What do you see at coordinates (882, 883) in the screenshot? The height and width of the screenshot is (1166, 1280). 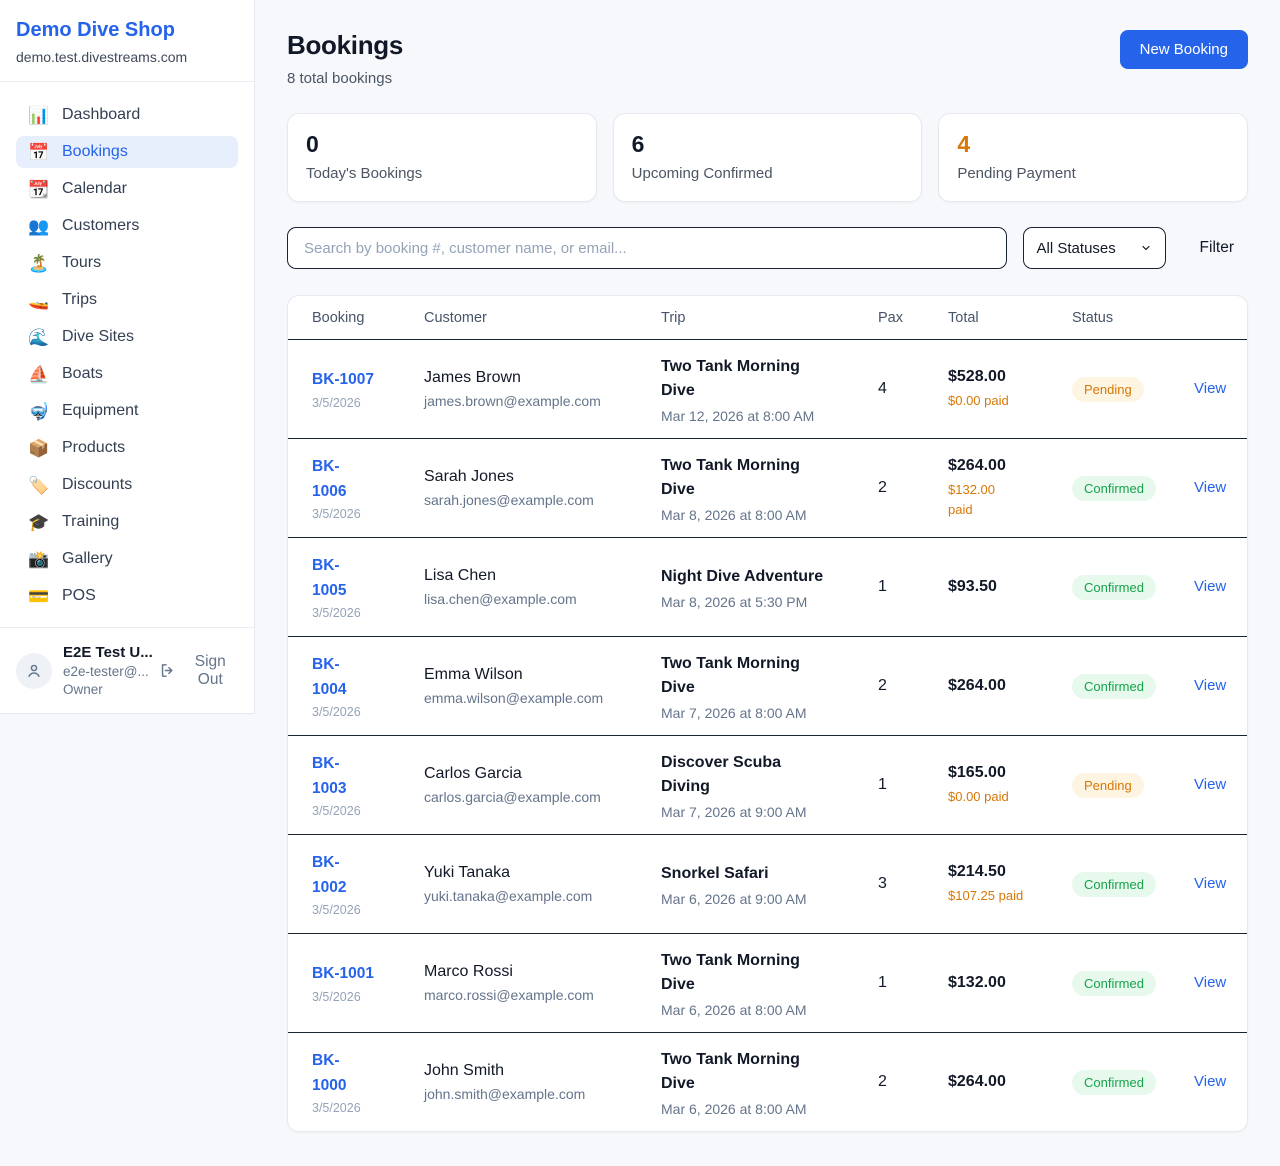 I see `pax-count: 3` at bounding box center [882, 883].